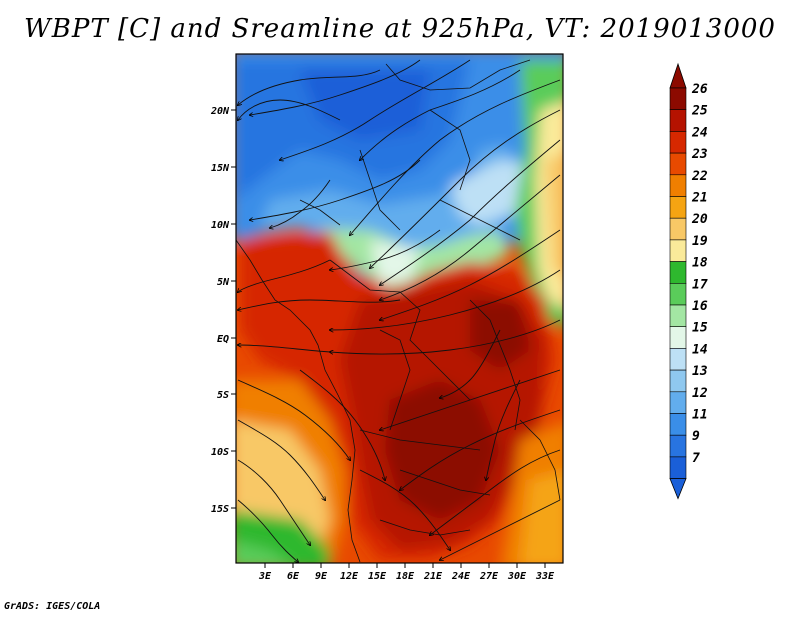 The width and height of the screenshot is (800, 618). Describe the element at coordinates (700, 241) in the screenshot. I see `colorbar-label-19: 19` at that location.